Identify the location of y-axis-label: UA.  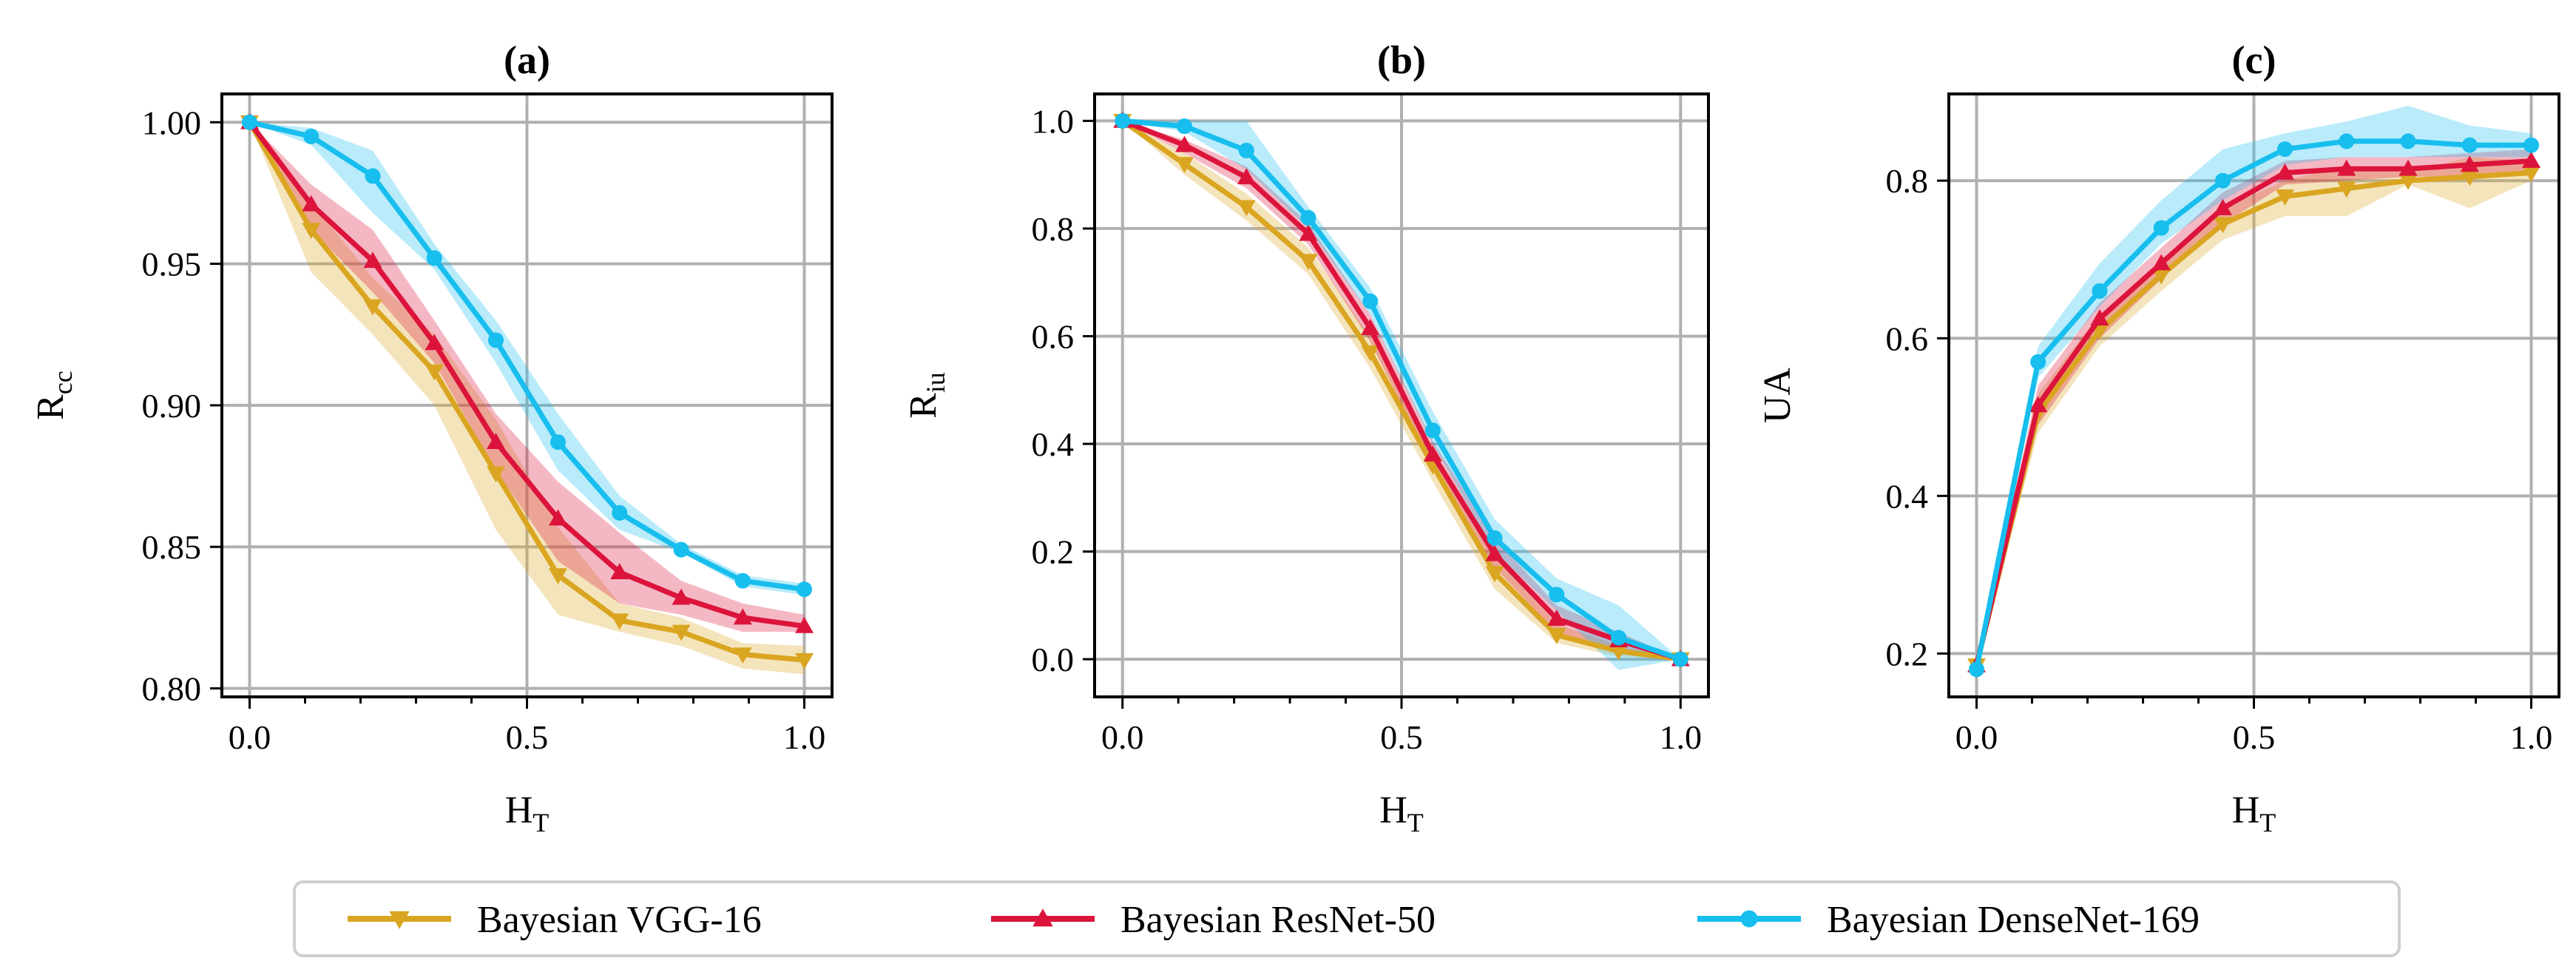
(1778, 396).